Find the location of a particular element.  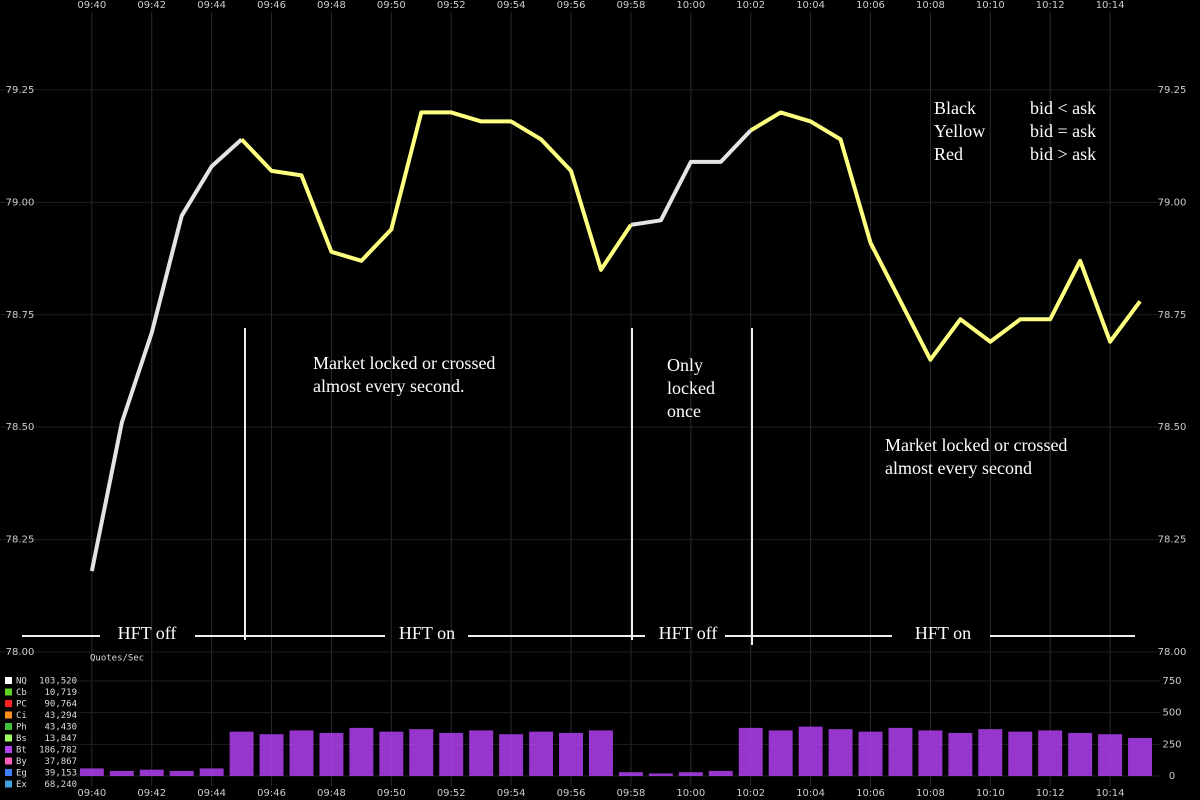

legend-count: 37,867 is located at coordinates (60, 762).